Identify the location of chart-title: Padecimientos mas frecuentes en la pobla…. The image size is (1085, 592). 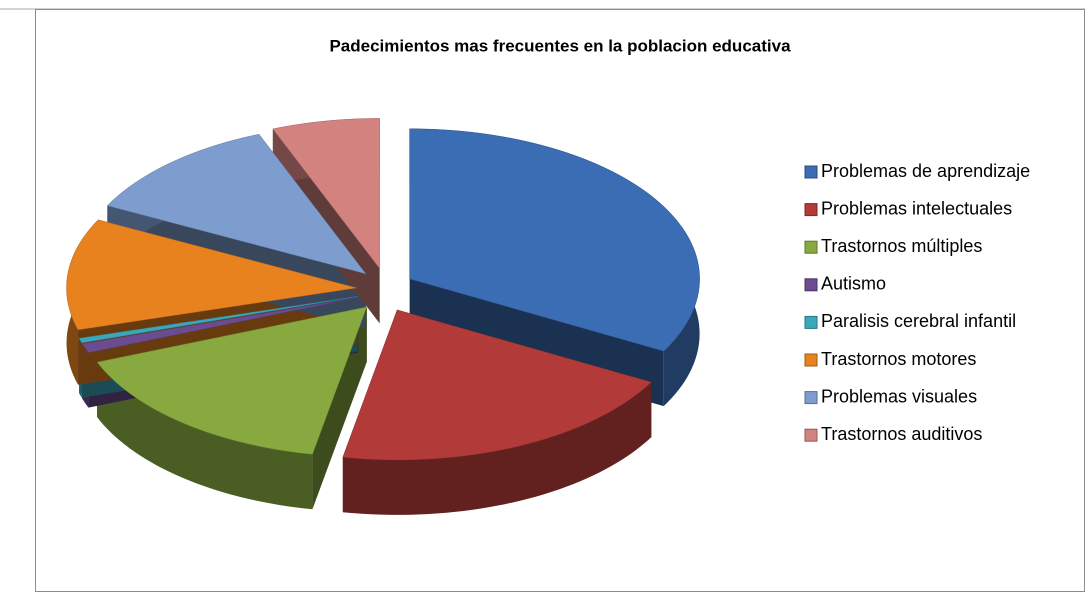
(560, 45).